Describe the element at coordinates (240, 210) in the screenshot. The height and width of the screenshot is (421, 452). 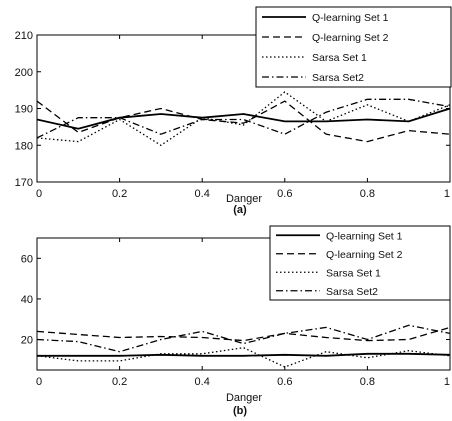
I see `panel-label: (a)` at that location.